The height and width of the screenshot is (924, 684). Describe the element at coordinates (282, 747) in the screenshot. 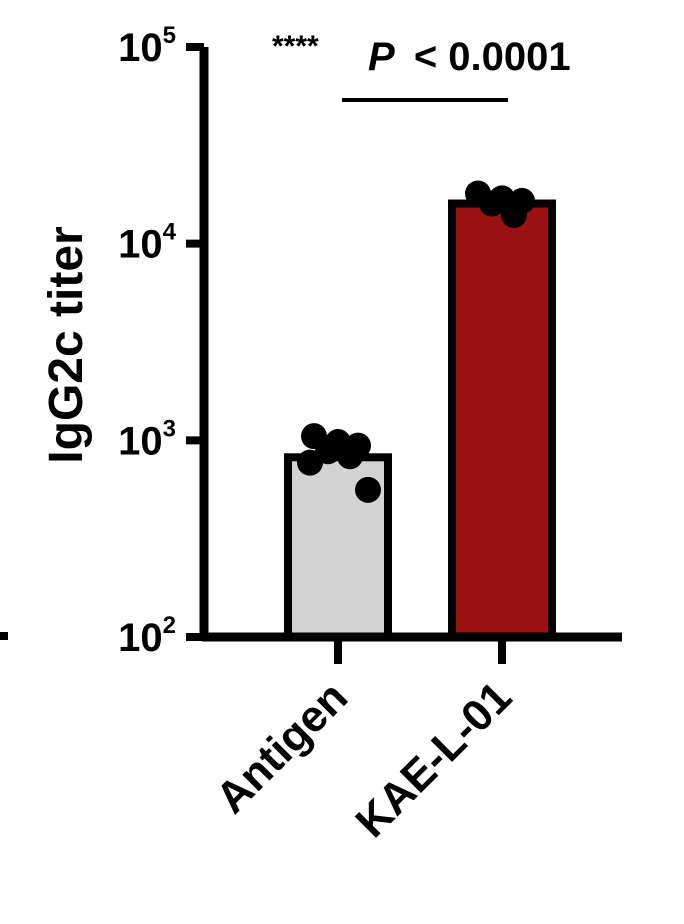

I see `x-tick-label: Antigen` at that location.